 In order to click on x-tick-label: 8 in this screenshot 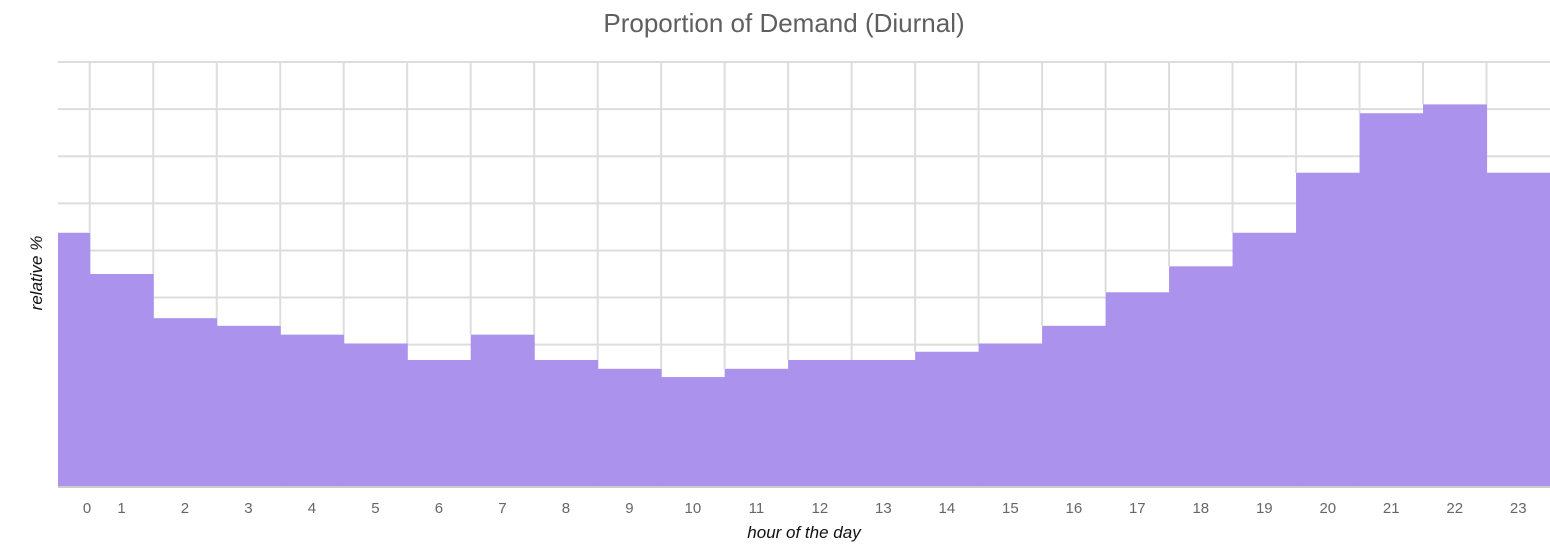, I will do `click(566, 508)`.